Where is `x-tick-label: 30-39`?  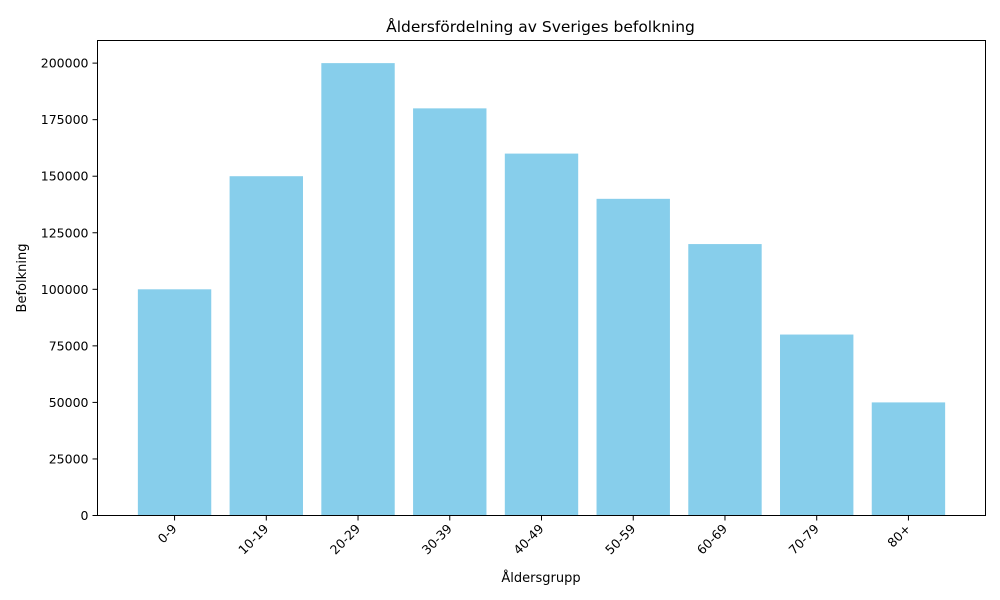
x-tick-label: 30-39 is located at coordinates (437, 539).